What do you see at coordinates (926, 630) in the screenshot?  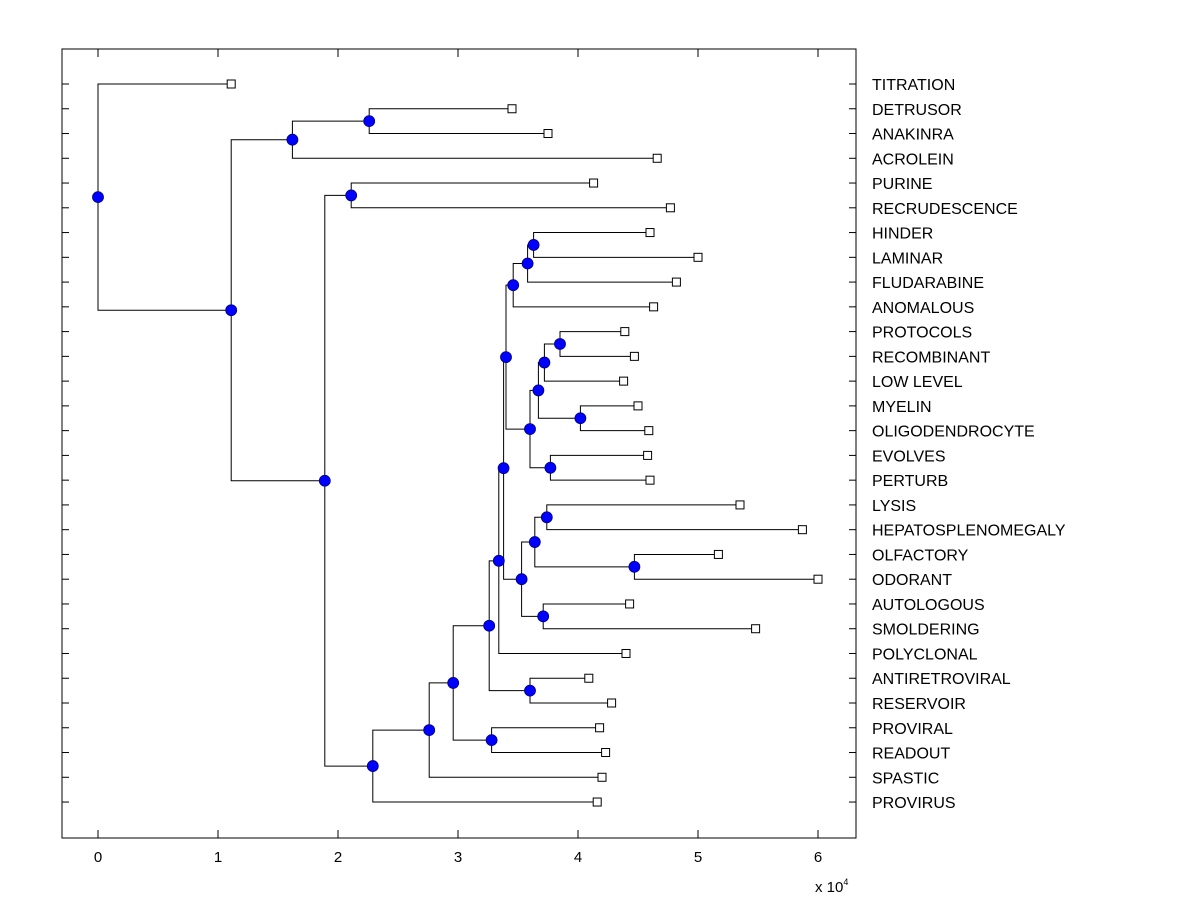 I see `leaf-label: SMOLDERING` at bounding box center [926, 630].